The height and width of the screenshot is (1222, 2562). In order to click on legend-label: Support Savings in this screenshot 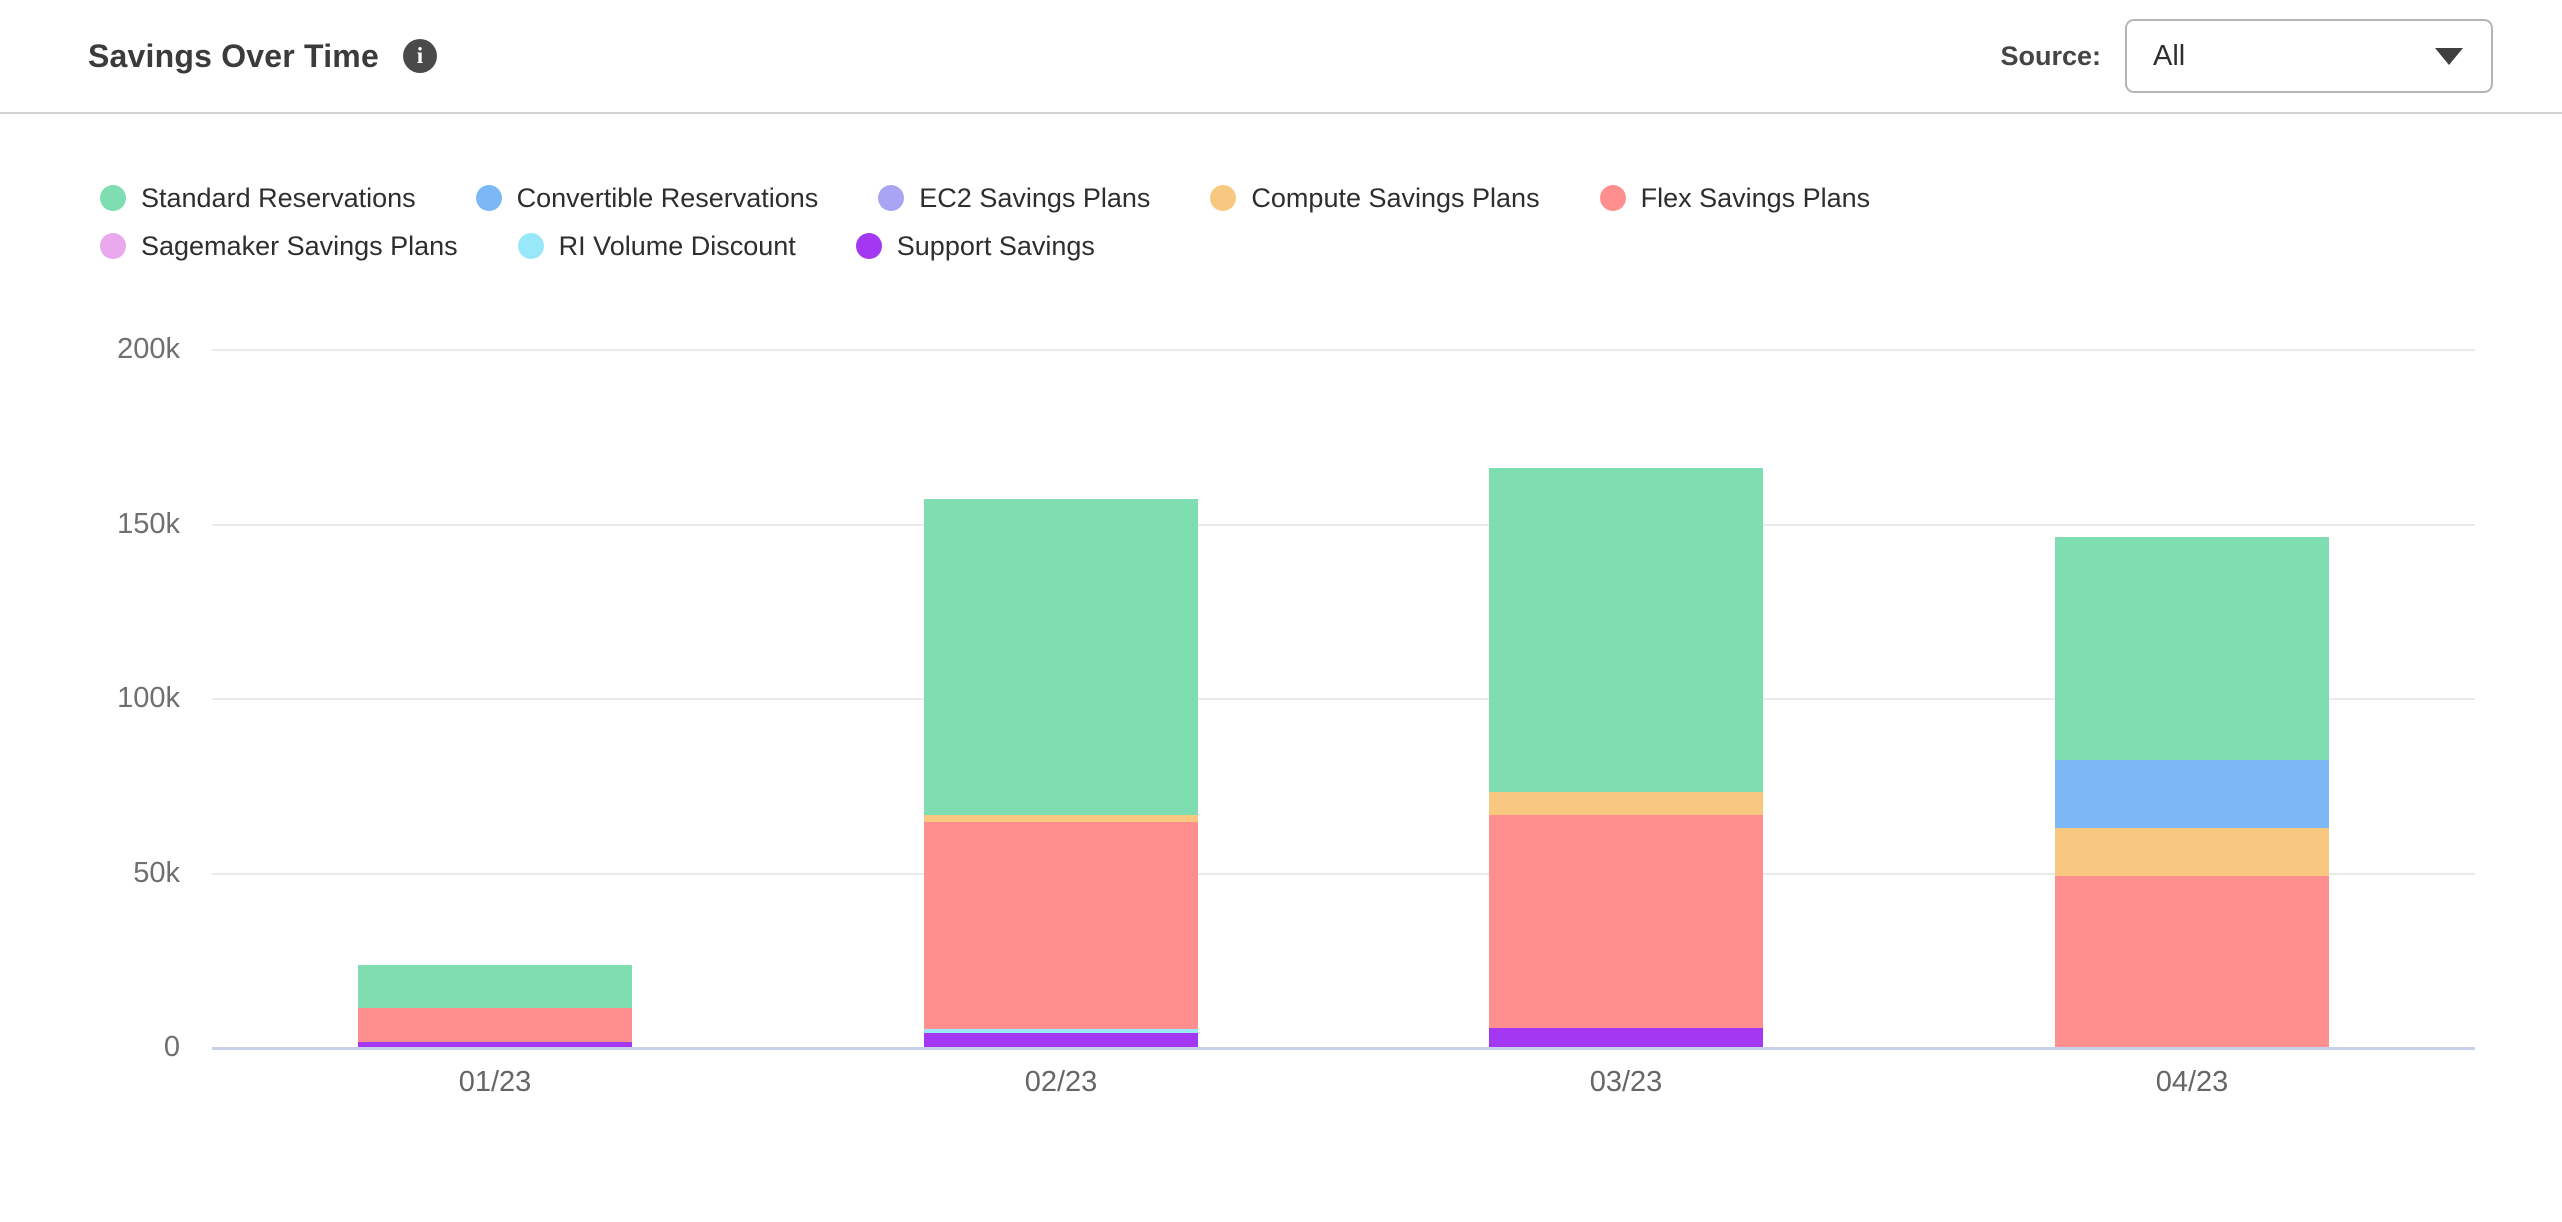, I will do `click(995, 245)`.